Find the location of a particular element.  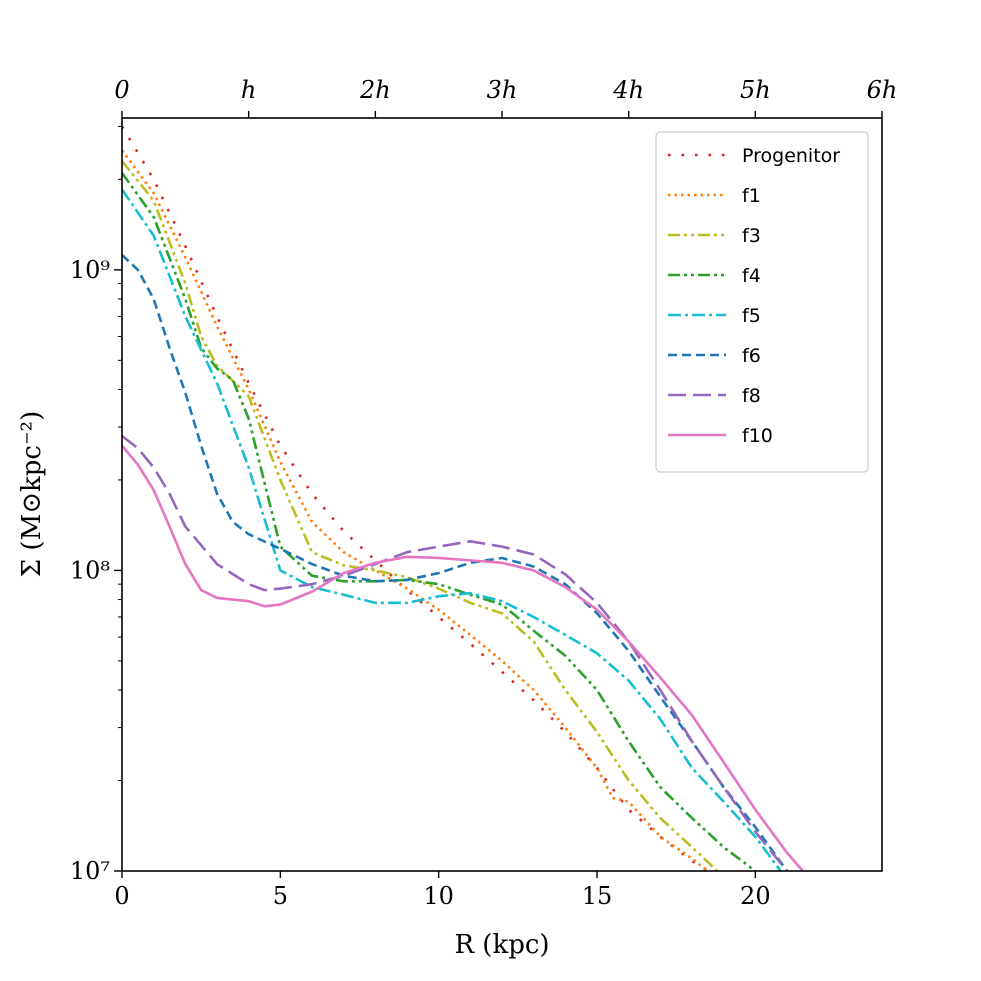

top-tick-label: h is located at coordinates (248, 90).